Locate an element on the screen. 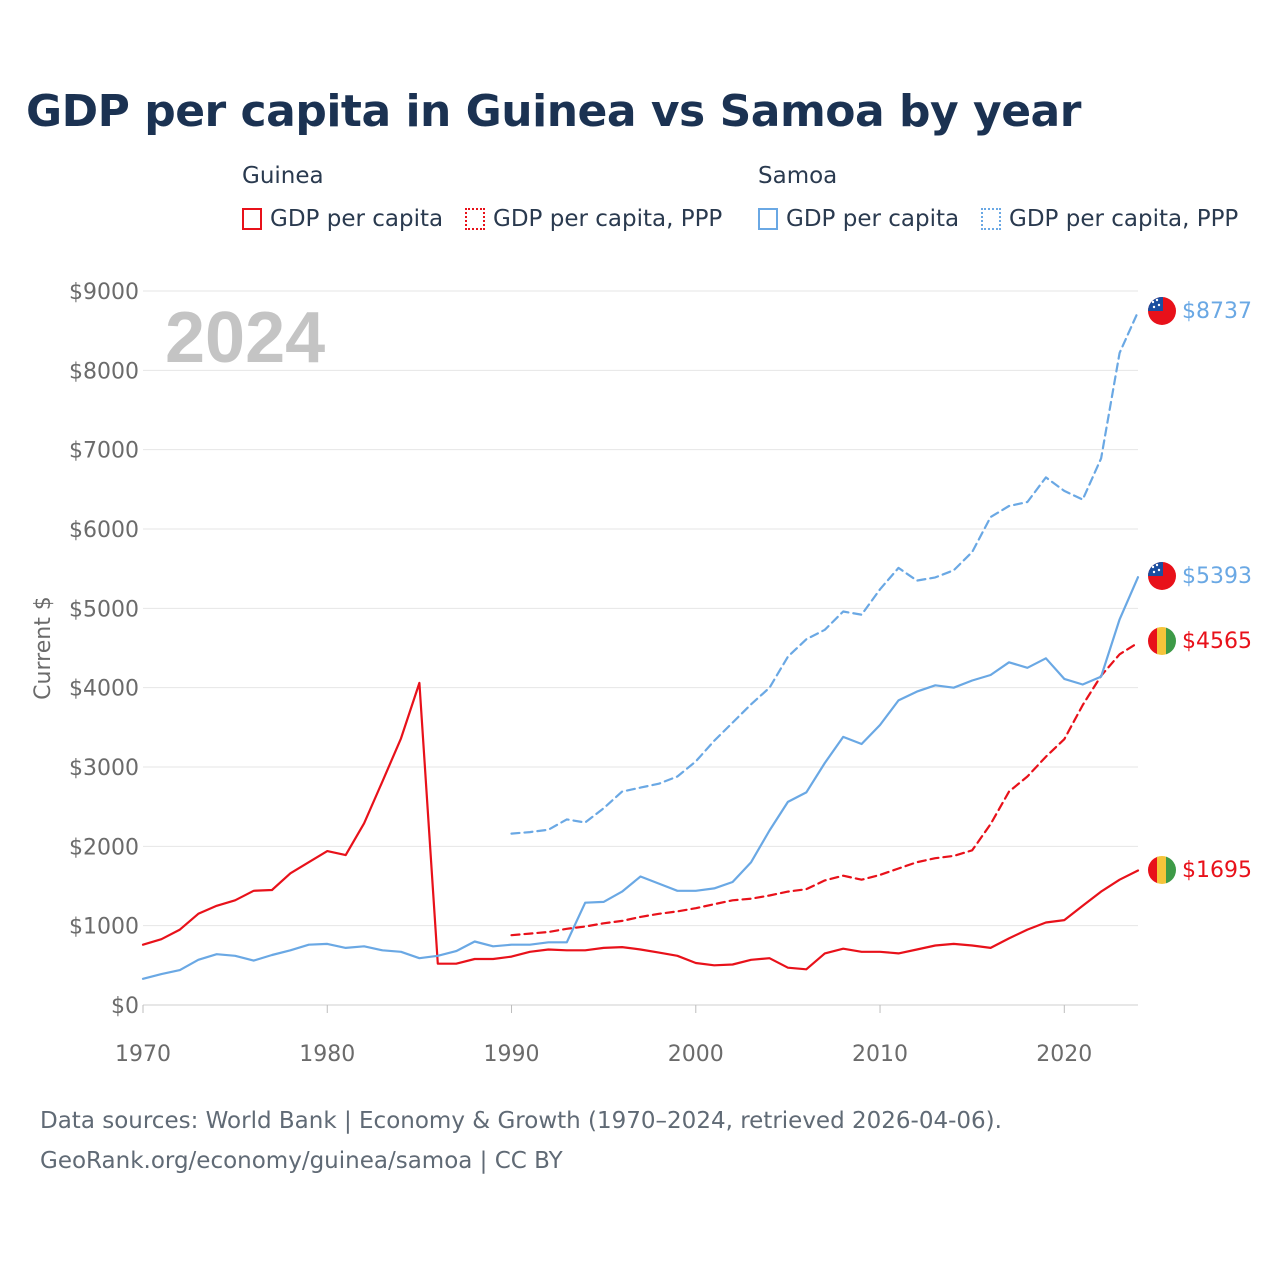 The height and width of the screenshot is (1280, 1280). legend-samoa-gdp: GDP per capita is located at coordinates (858, 219).